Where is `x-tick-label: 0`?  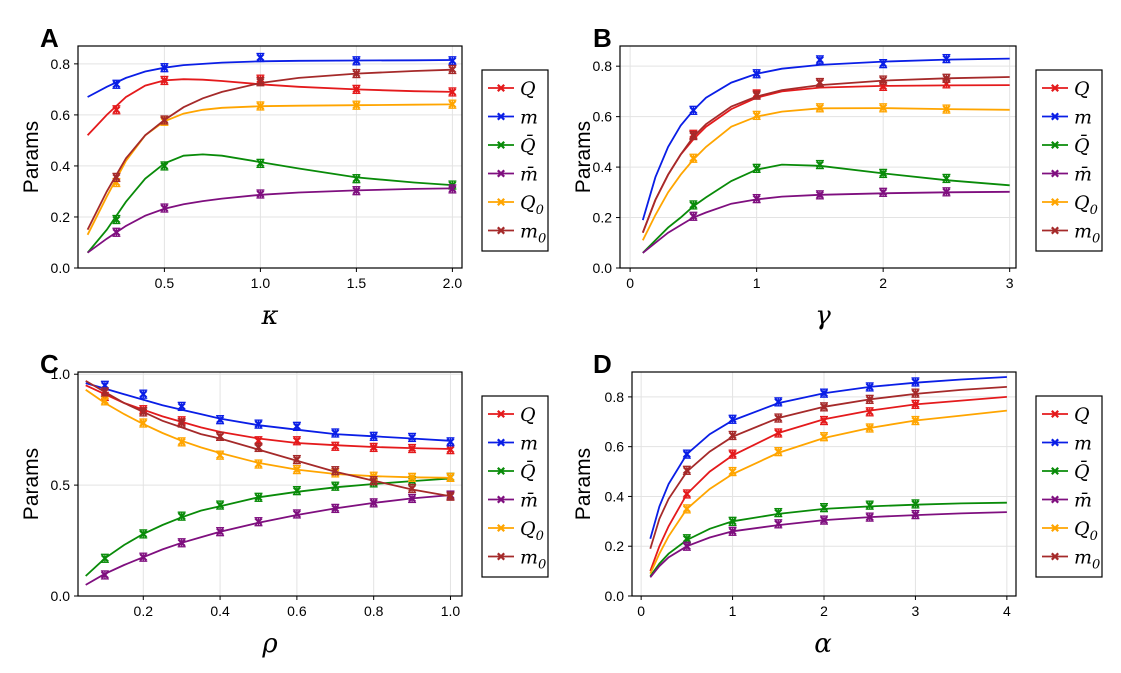
x-tick-label: 0 is located at coordinates (641, 611).